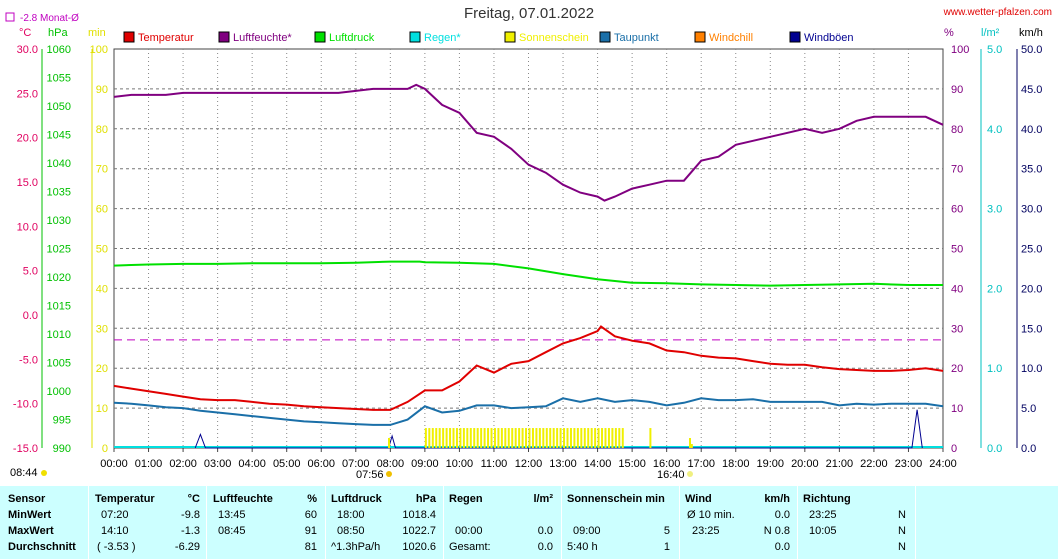 The width and height of the screenshot is (1058, 559). Describe the element at coordinates (1031, 210) in the screenshot. I see `wind-tick-label: 30.0` at that location.